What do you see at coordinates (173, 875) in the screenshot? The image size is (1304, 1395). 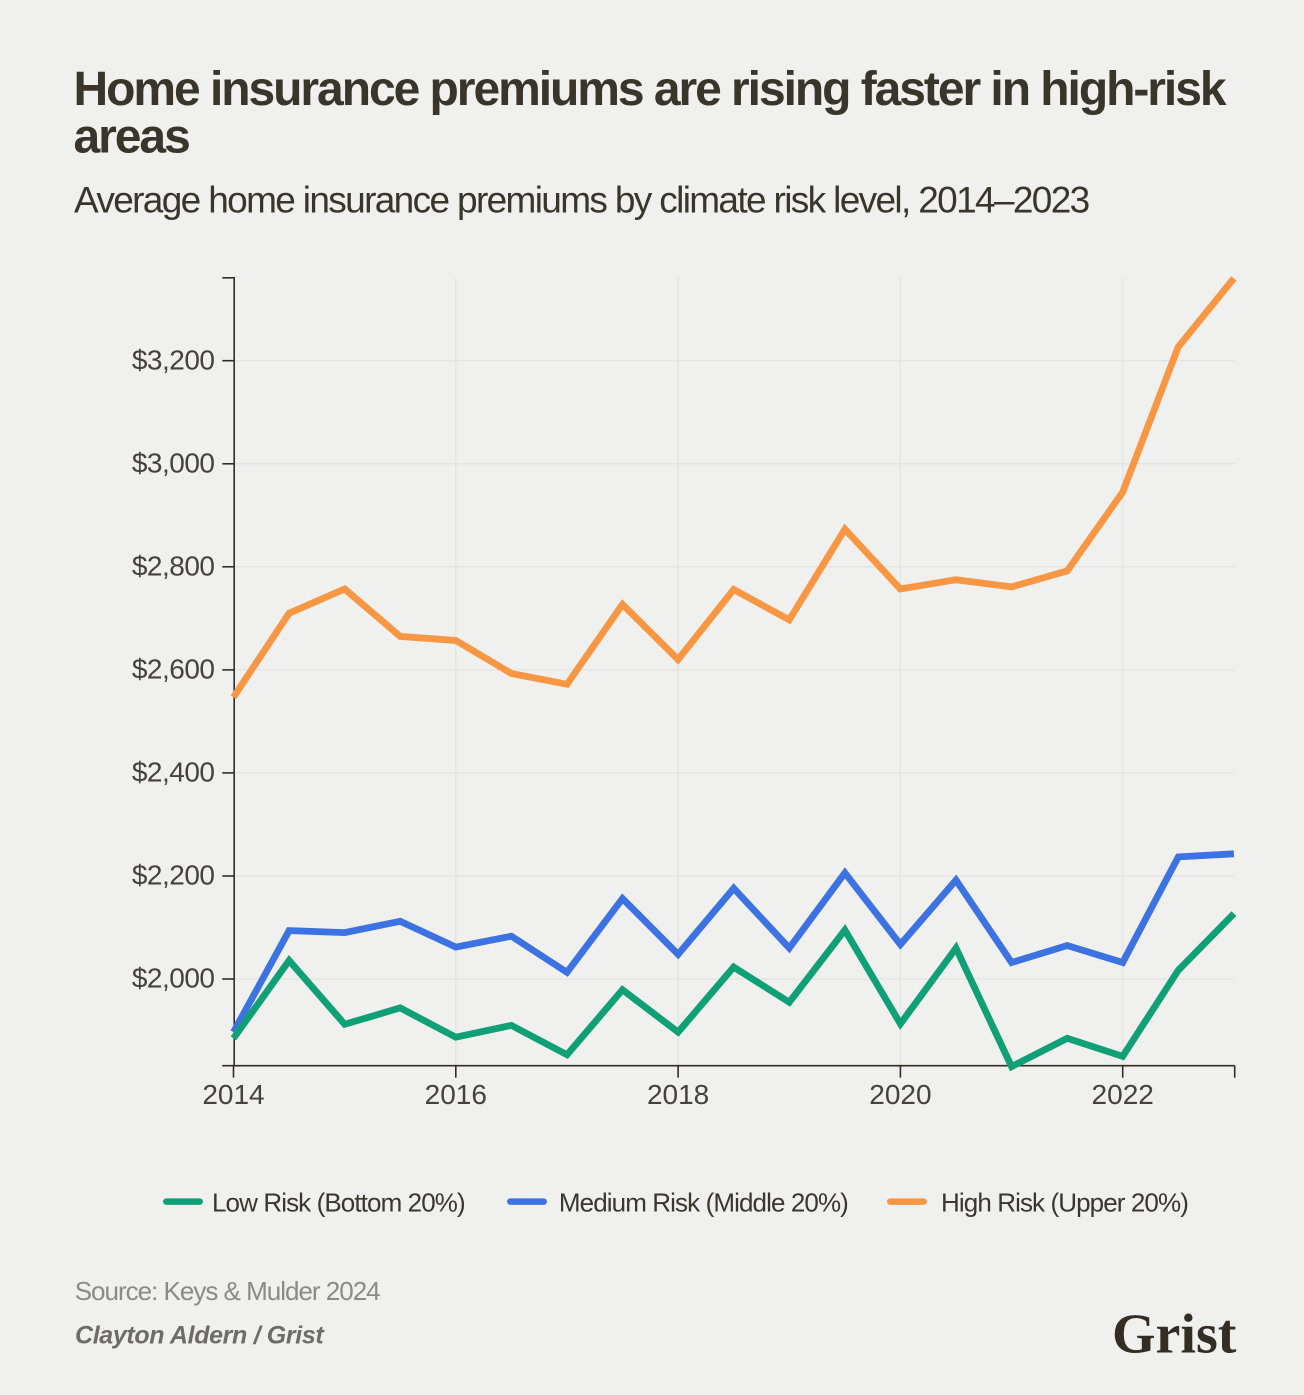 I see `svg-text: $2,200` at bounding box center [173, 875].